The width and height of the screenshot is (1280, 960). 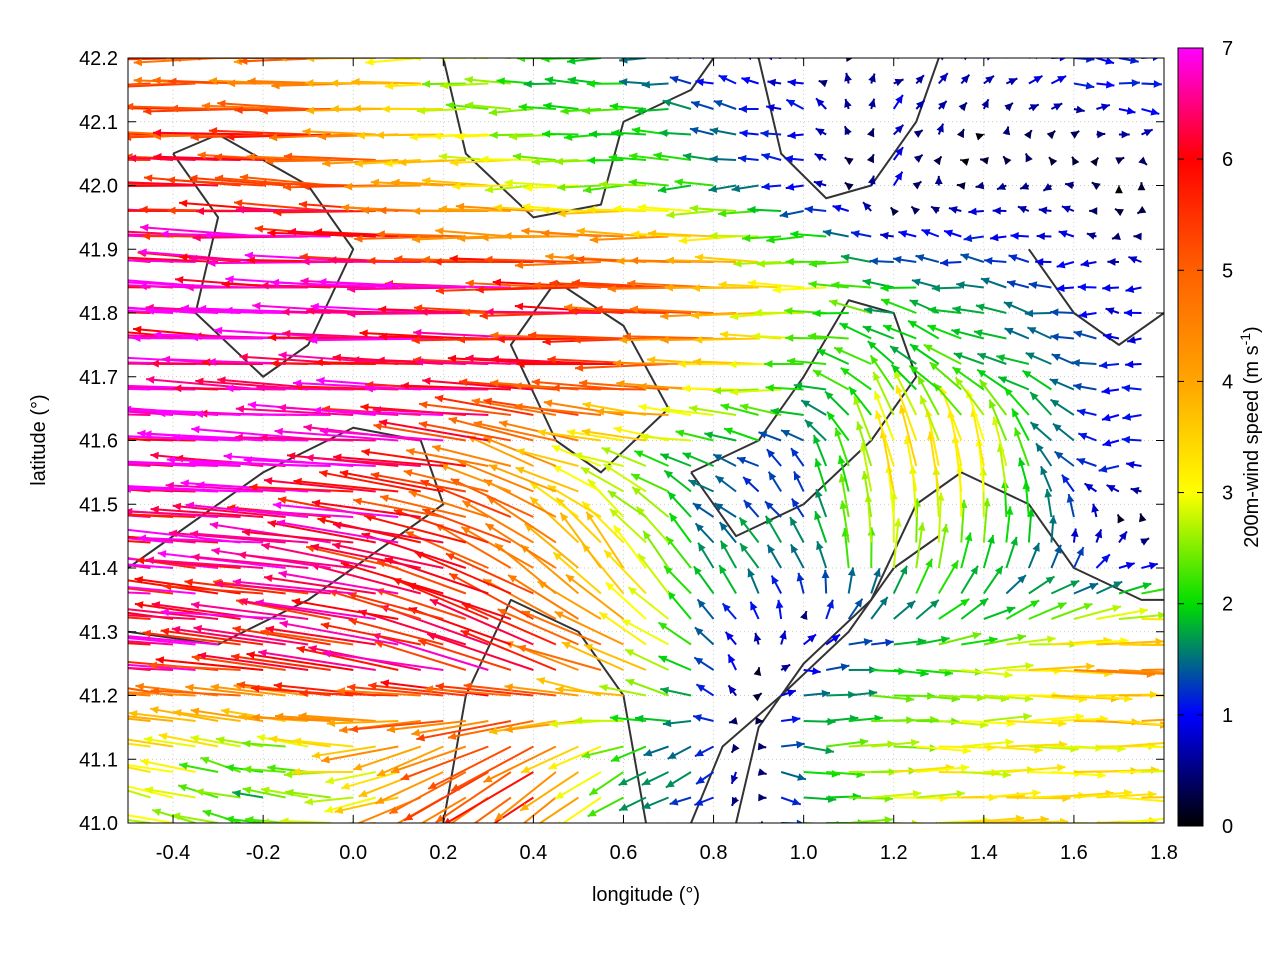 I want to click on x-tick-label: 0.6, so click(x=624, y=853).